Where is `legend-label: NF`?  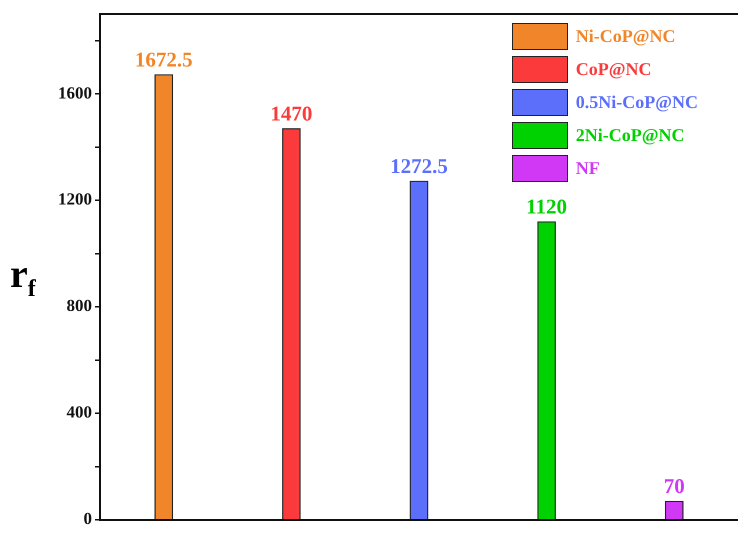
legend-label: NF is located at coordinates (588, 168).